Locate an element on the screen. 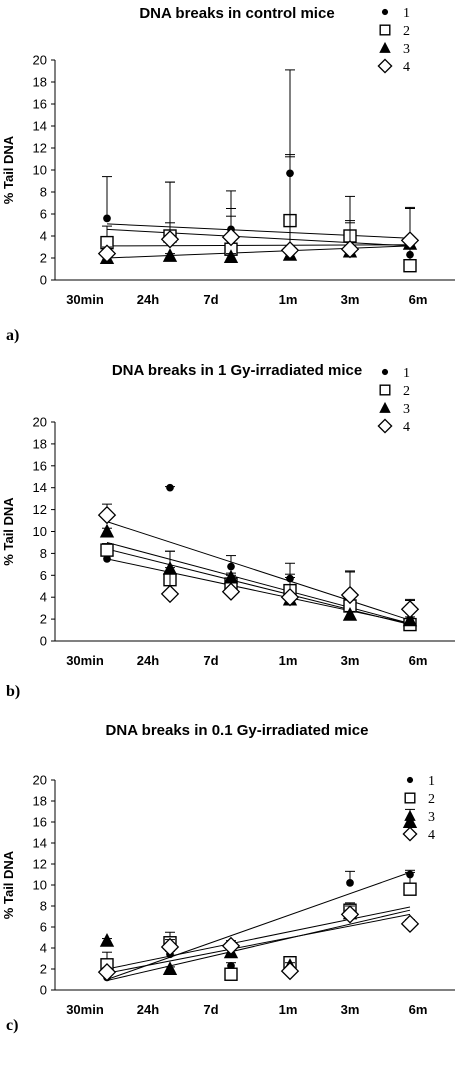 This screenshot has height=1065, width=474. panel-label: c) is located at coordinates (12, 1025).